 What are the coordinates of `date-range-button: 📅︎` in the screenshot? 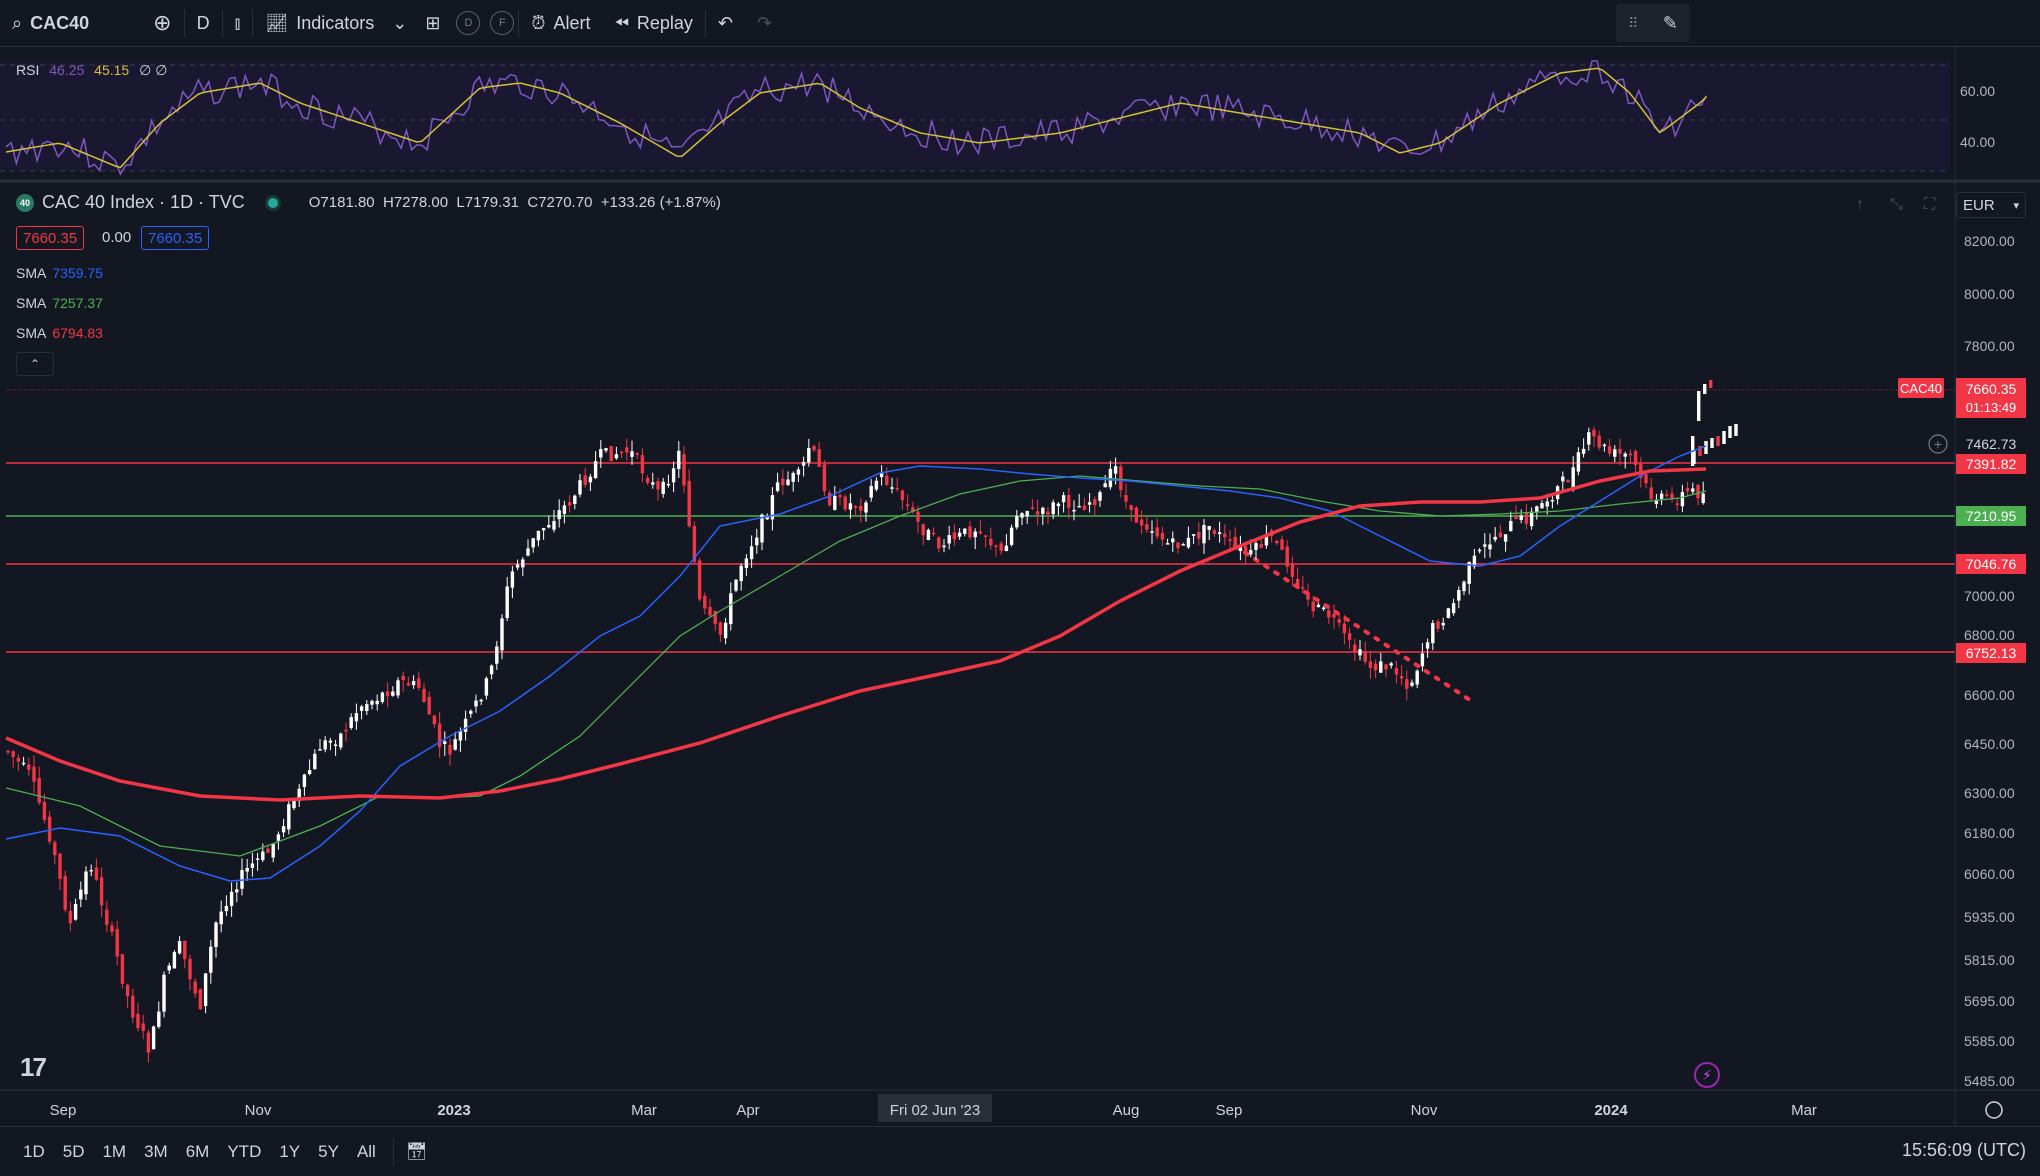 It's located at (417, 1152).